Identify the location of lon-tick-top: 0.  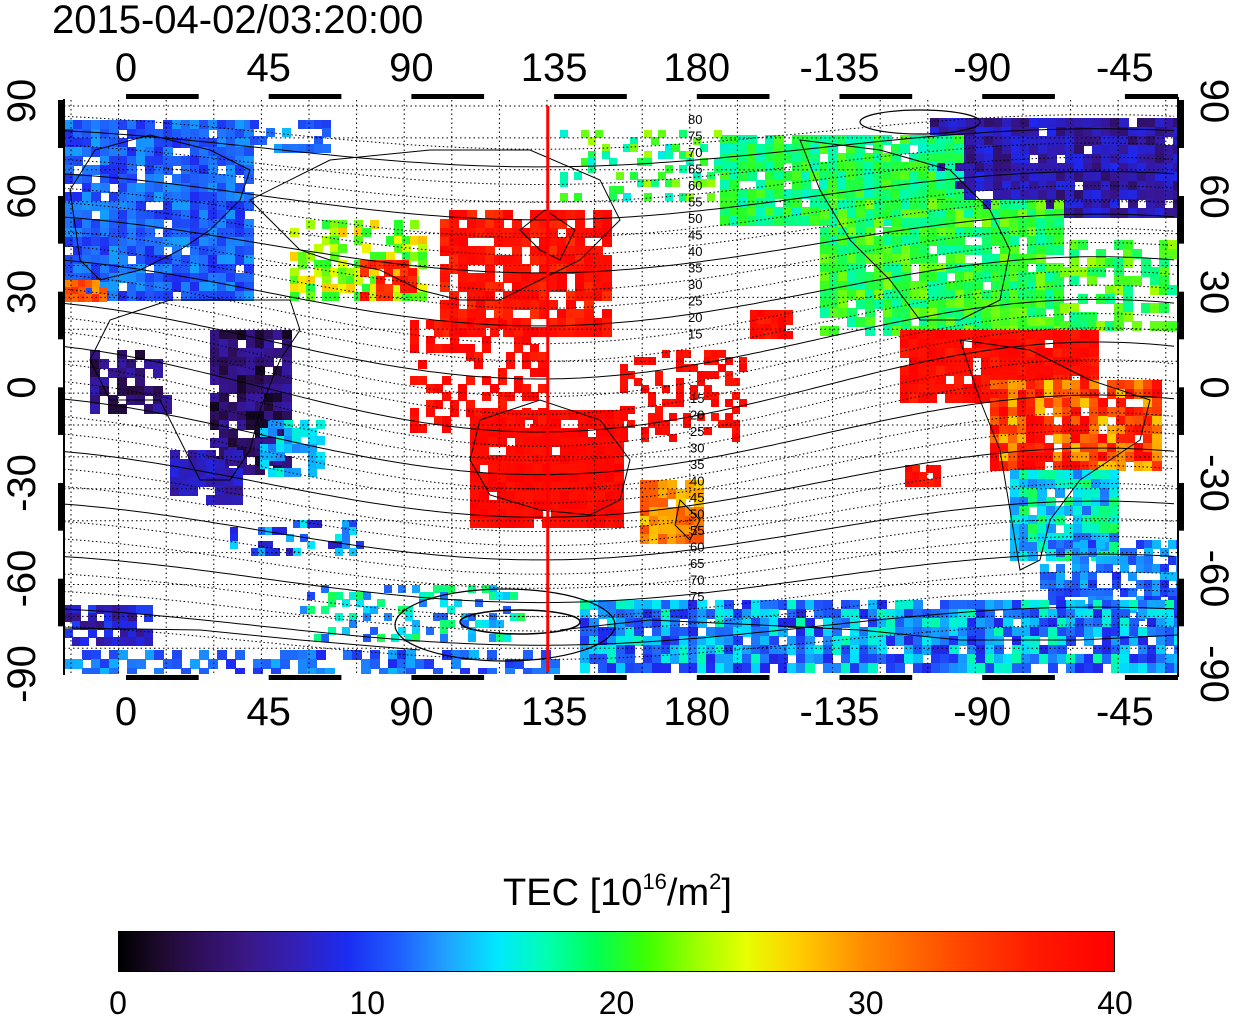
(126, 68).